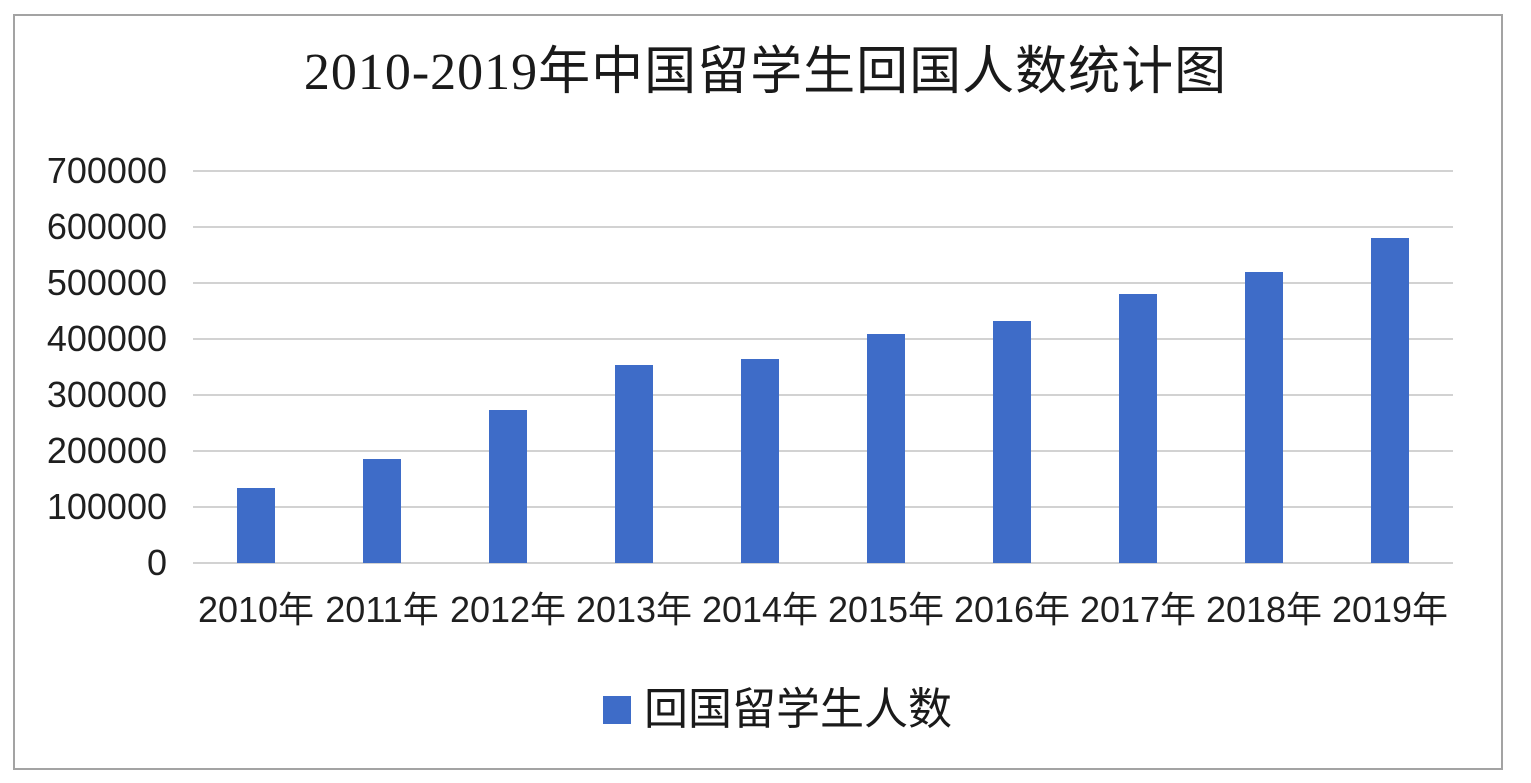 The width and height of the screenshot is (1531, 783). What do you see at coordinates (106, 282) in the screenshot?
I see `y-tick-label-500000: 500000` at bounding box center [106, 282].